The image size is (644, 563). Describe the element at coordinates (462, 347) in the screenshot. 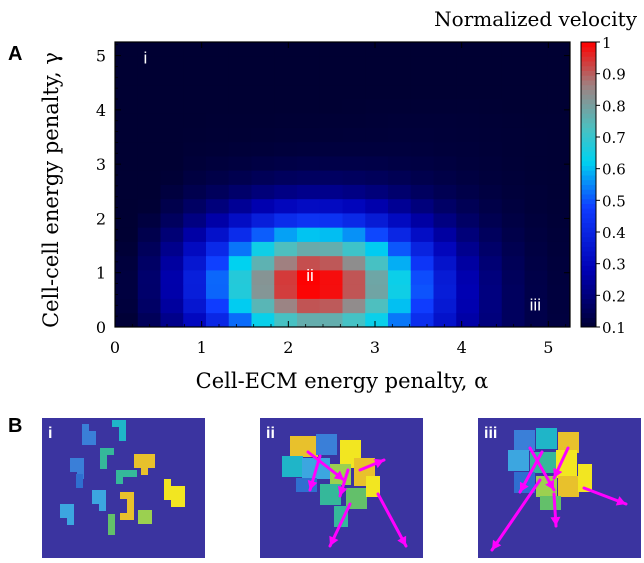

I see `x-tick-label: 4` at that location.